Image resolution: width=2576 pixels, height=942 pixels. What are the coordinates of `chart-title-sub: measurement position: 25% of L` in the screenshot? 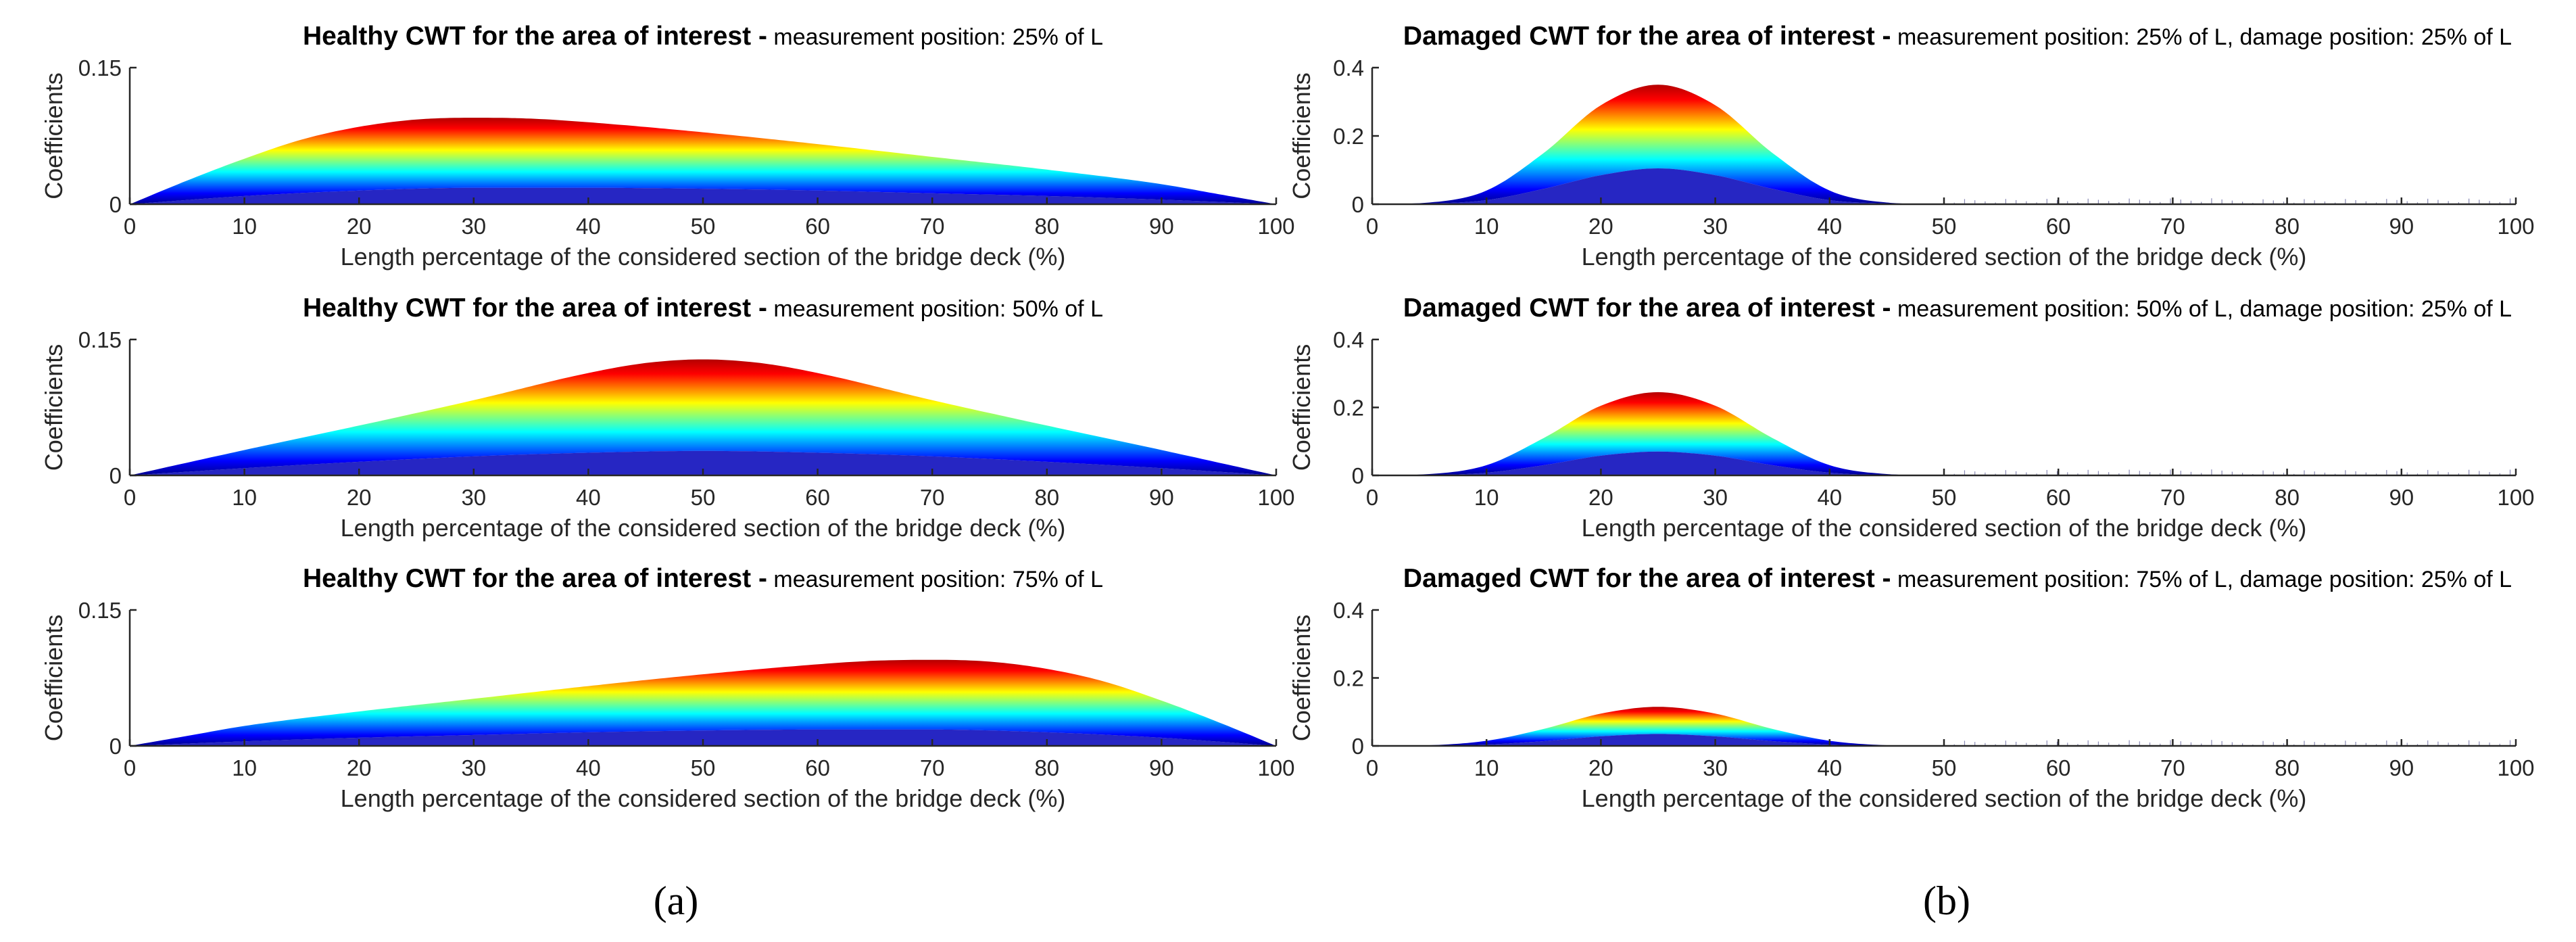 It's located at (935, 37).